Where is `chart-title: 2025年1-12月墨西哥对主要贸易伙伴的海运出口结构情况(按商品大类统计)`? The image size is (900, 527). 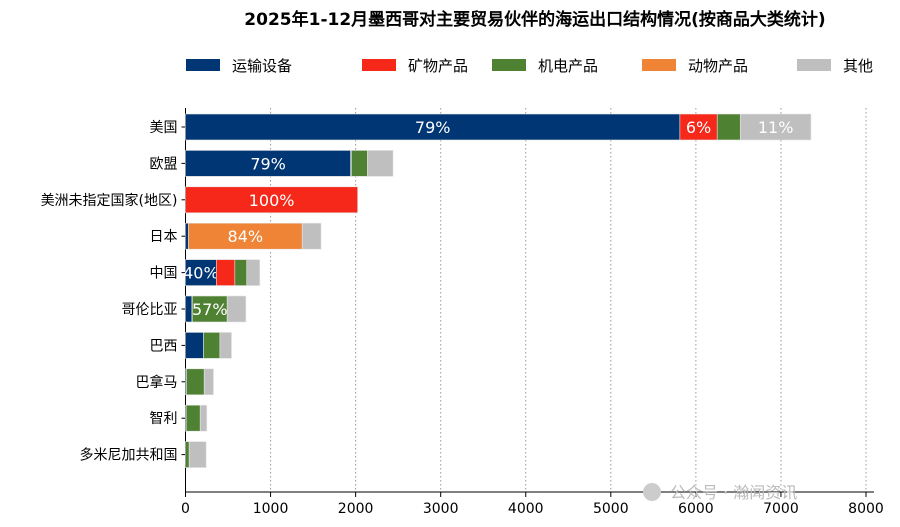
chart-title: 2025年1-12月墨西哥对主要贸易伙伴的海运出口结构情况(按商品大类统计) is located at coordinates (534, 19).